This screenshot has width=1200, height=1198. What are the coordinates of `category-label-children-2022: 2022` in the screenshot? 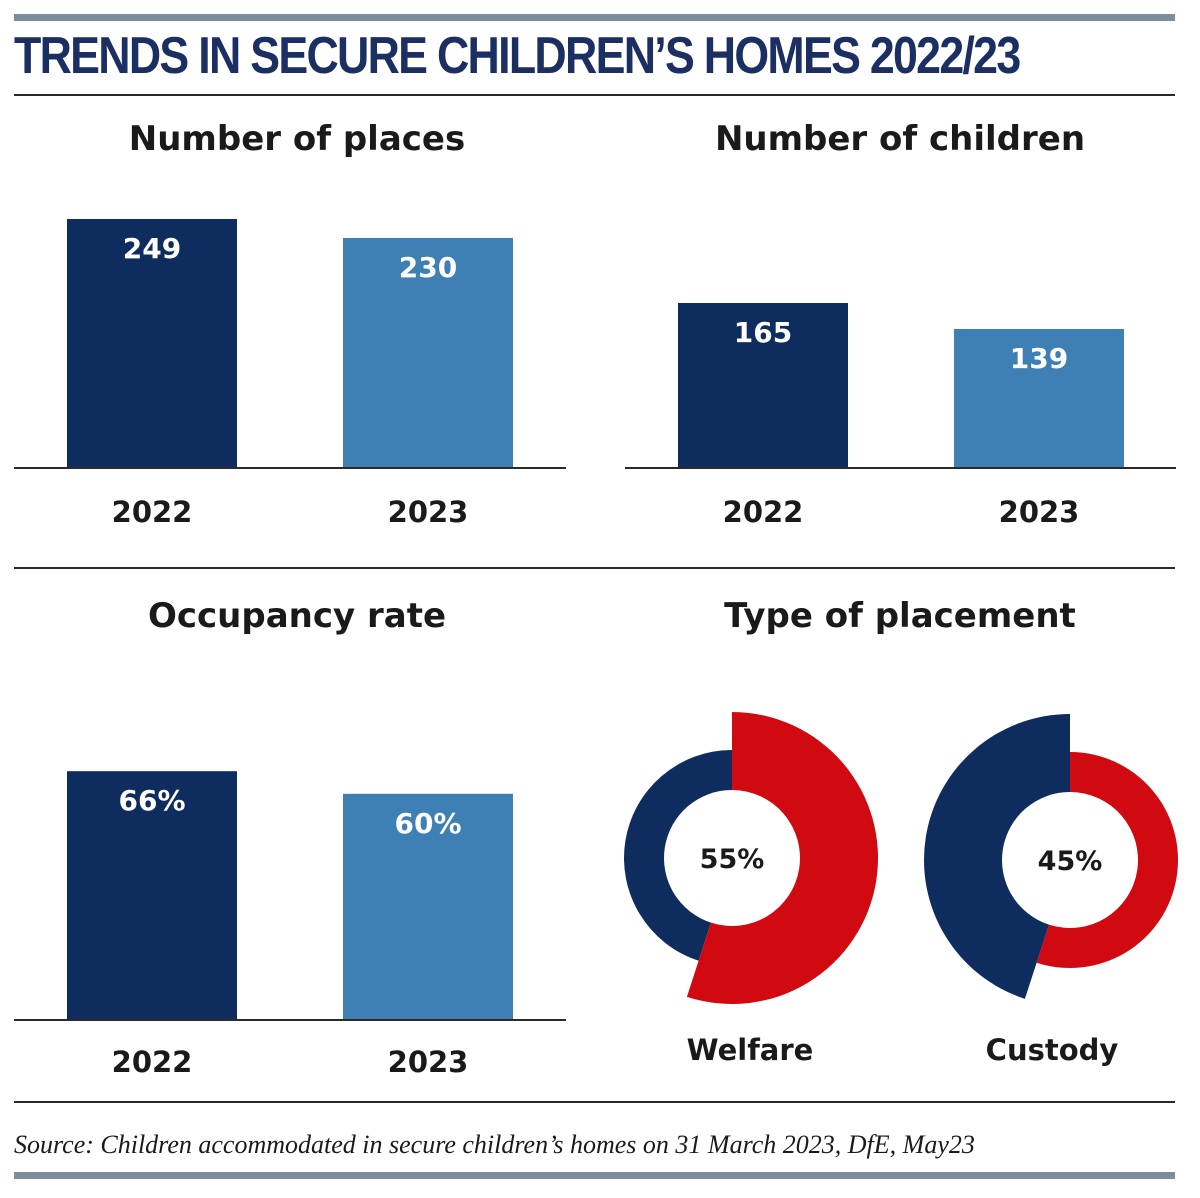 It's located at (763, 512).